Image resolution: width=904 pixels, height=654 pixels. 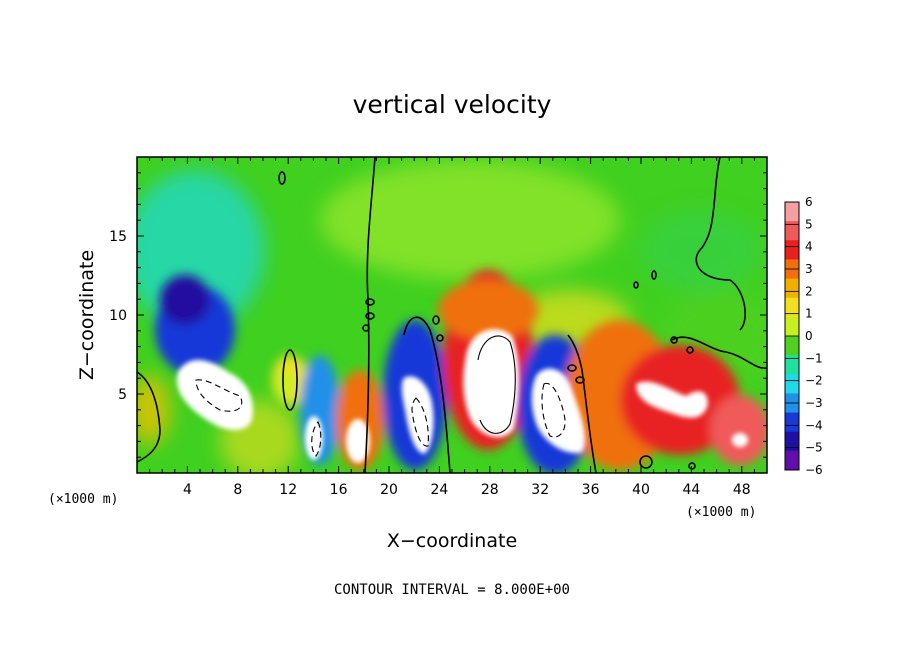 I want to click on x-tick-label: 24, so click(x=439, y=490).